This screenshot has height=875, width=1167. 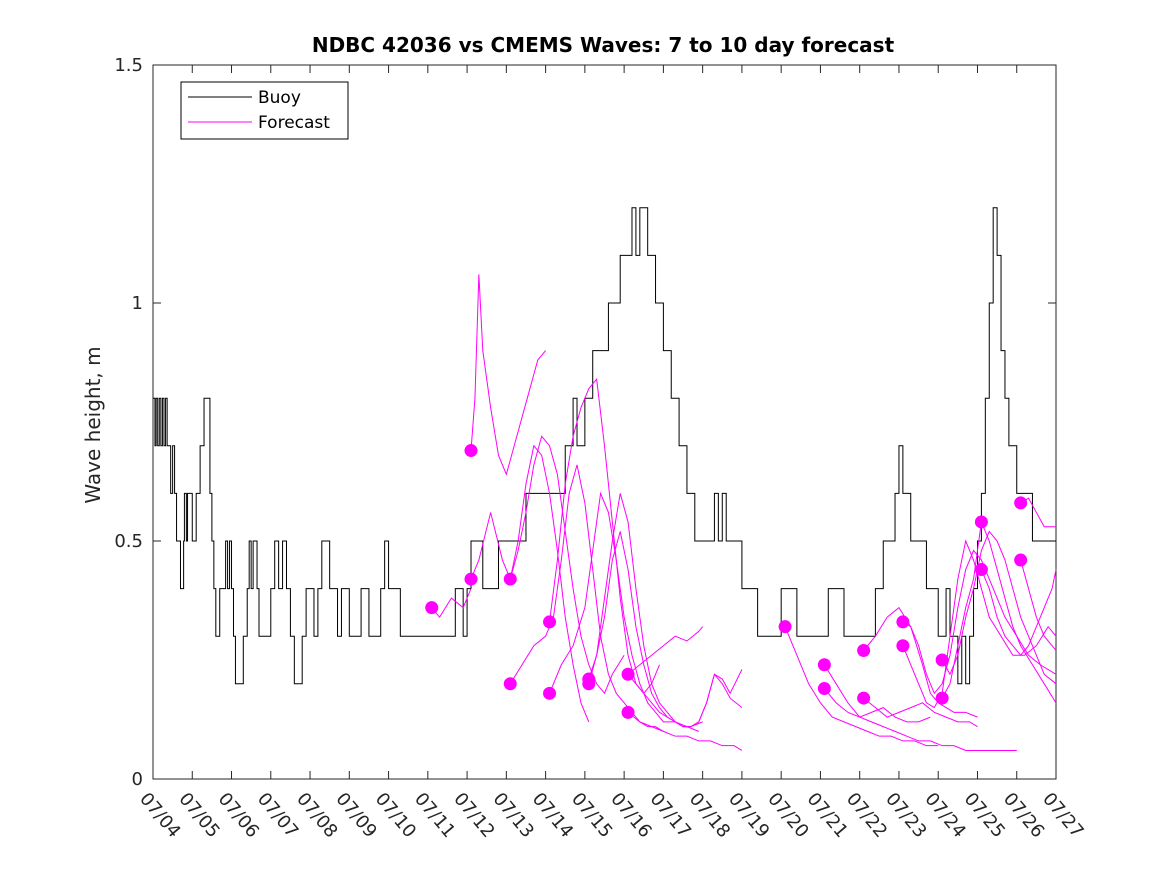 What do you see at coordinates (137, 779) in the screenshot?
I see `y-tick-label: 0` at bounding box center [137, 779].